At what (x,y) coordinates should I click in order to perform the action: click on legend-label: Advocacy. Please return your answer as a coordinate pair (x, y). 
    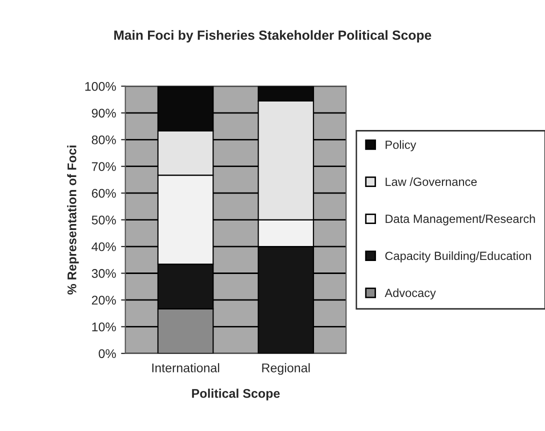
    Looking at the image, I should click on (410, 294).